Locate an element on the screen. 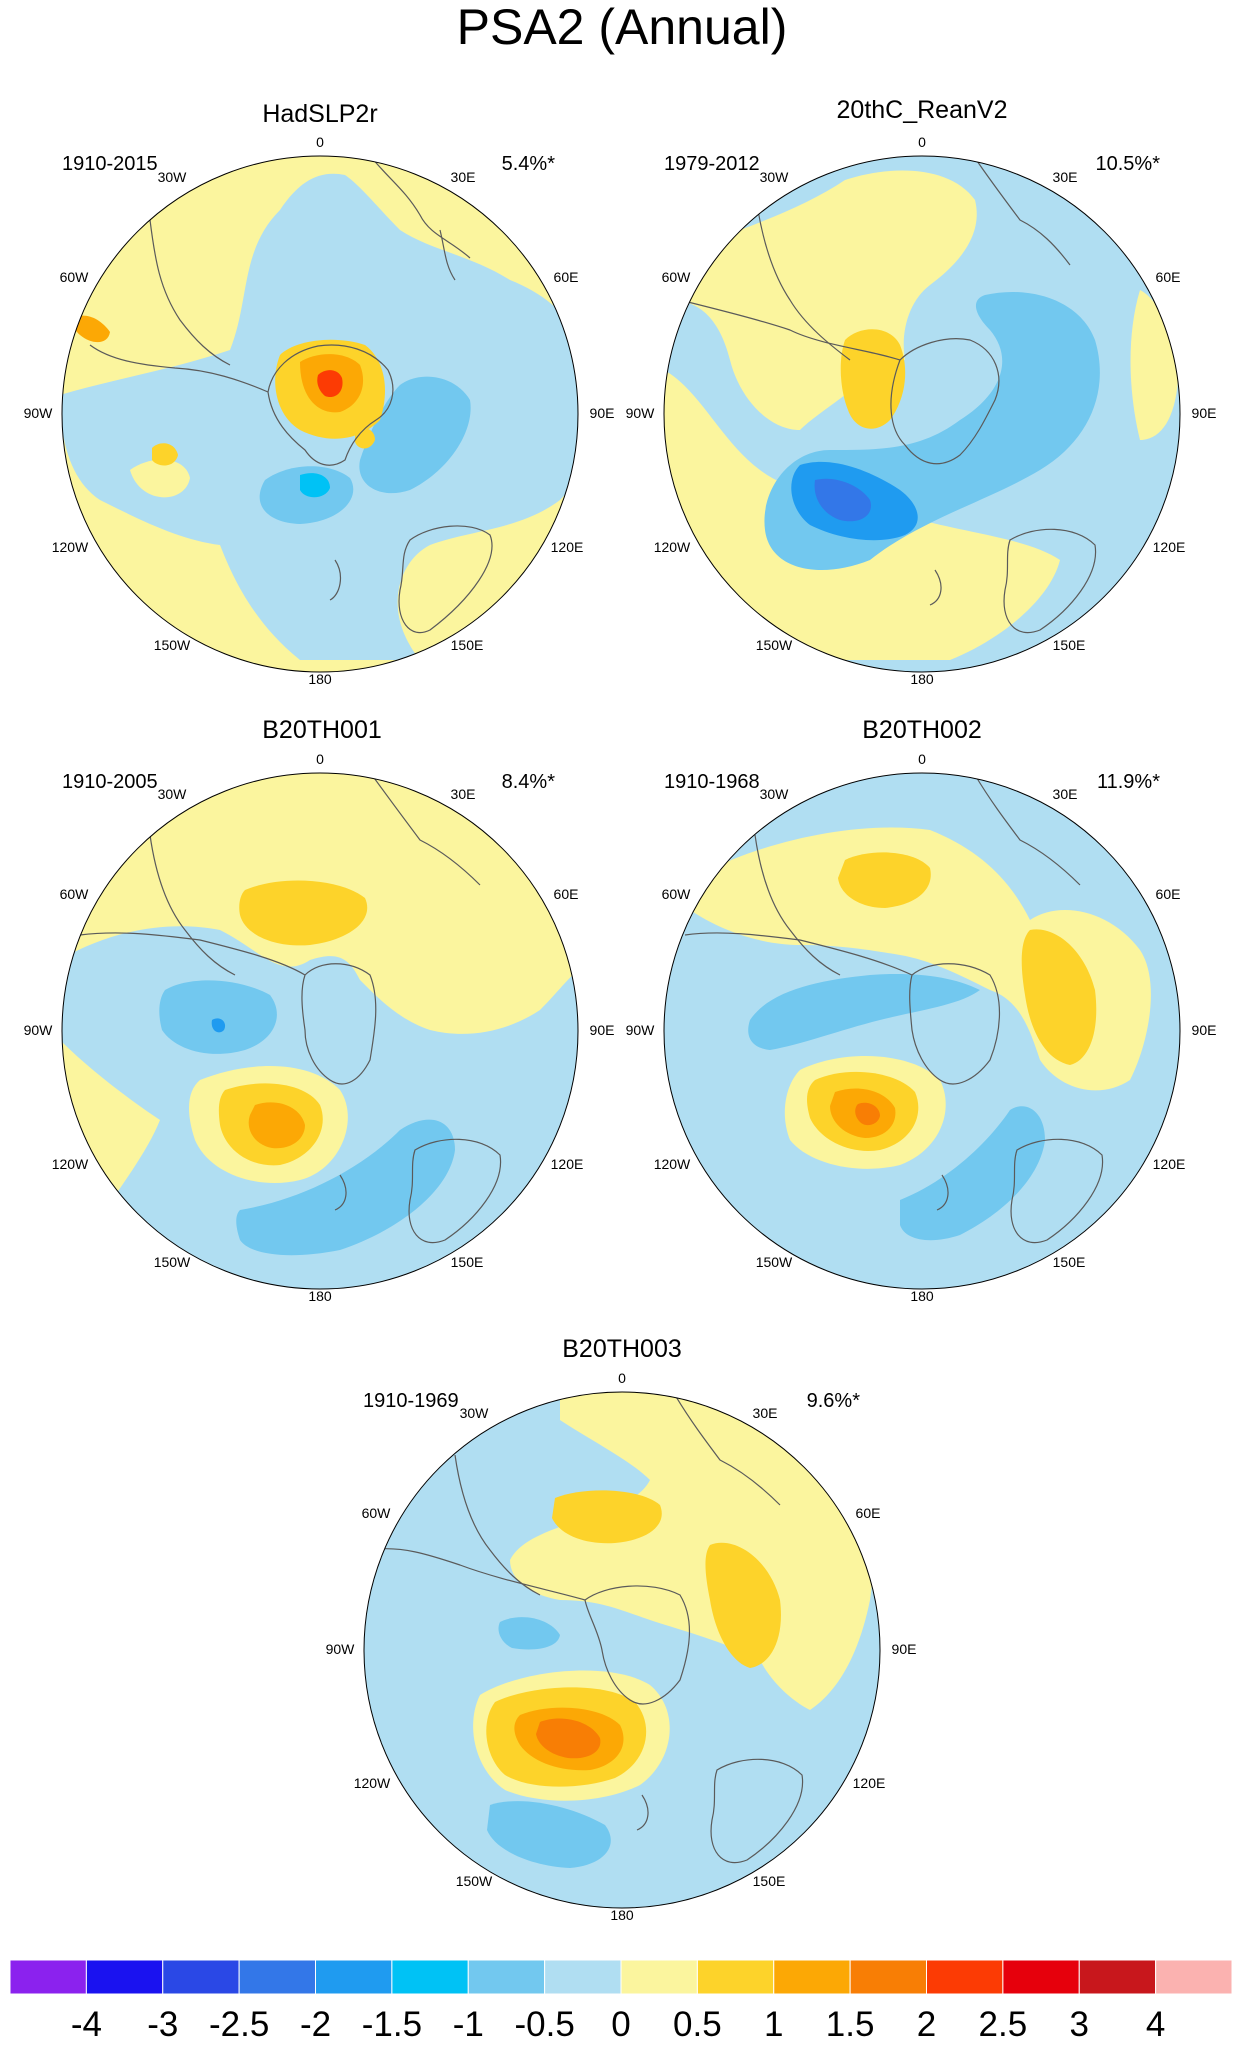 This screenshot has width=1244, height=2046. panel-variance: 5.4%* is located at coordinates (529, 164).